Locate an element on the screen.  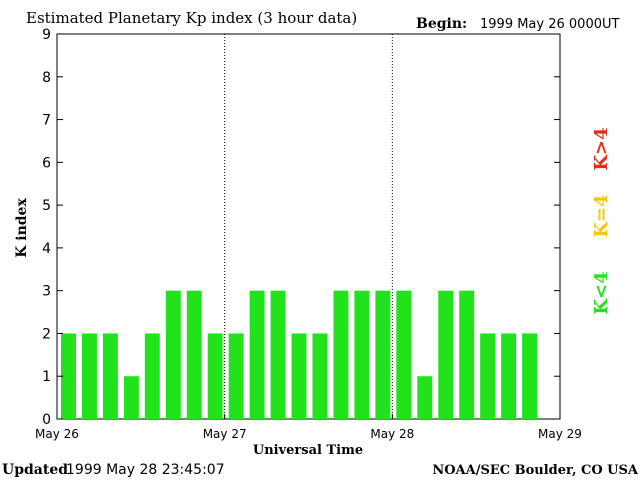
y-tick-label: 8 is located at coordinates (46, 78).